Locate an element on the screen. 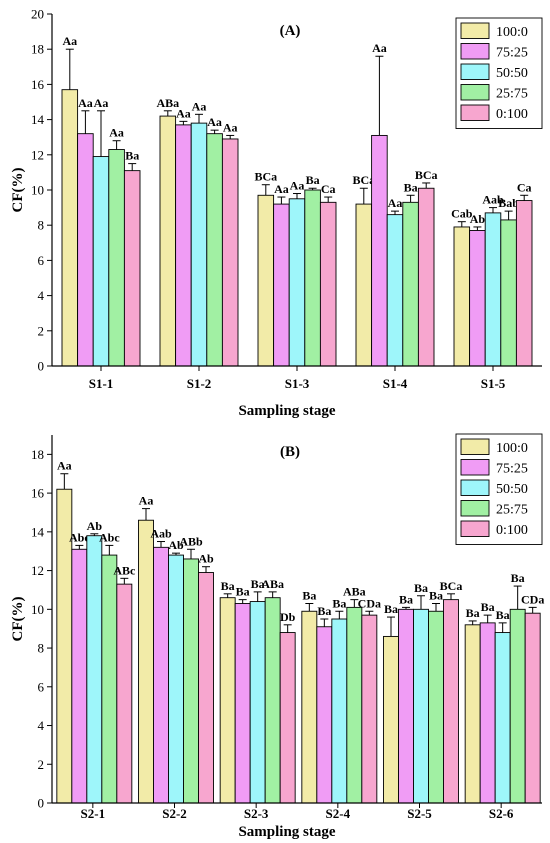 Image resolution: width=550 pixels, height=843 pixels. a-letter-S1-5-75:25: Ab is located at coordinates (478, 219).